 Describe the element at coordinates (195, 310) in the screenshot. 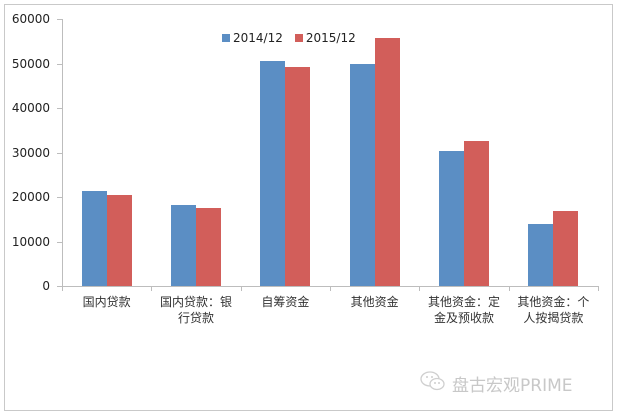

I see `category-label: 国内贷款：银 行贷款` at that location.